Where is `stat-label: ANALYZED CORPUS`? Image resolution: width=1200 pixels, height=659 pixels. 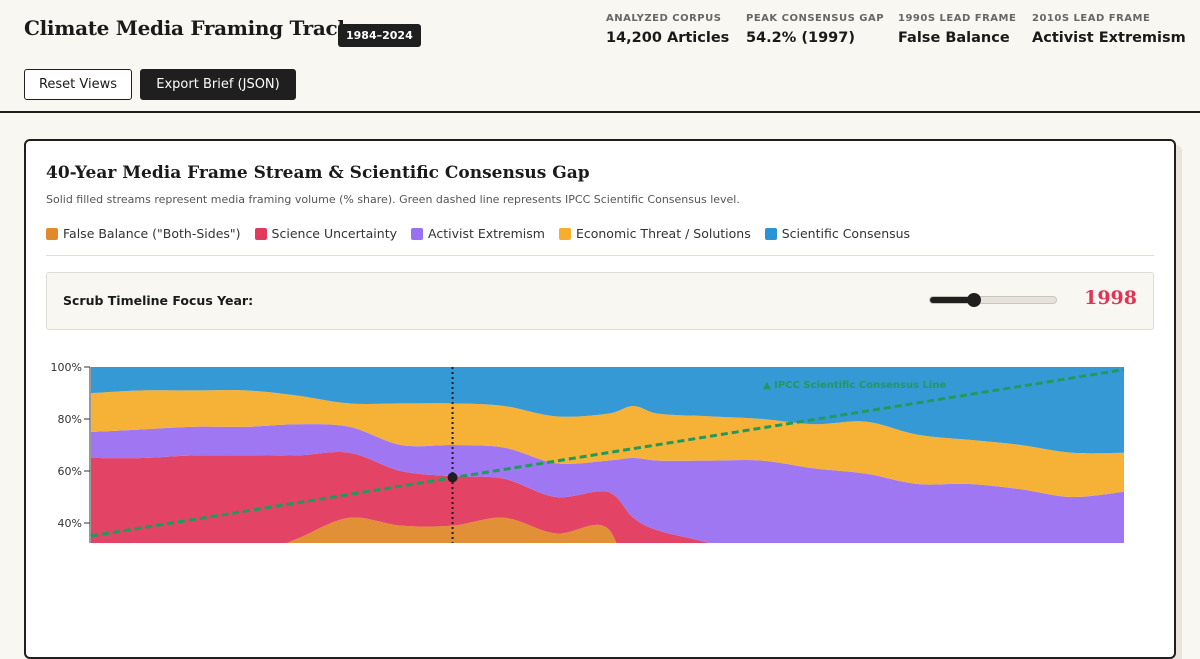 stat-label: ANALYZED CORPUS is located at coordinates (664, 18).